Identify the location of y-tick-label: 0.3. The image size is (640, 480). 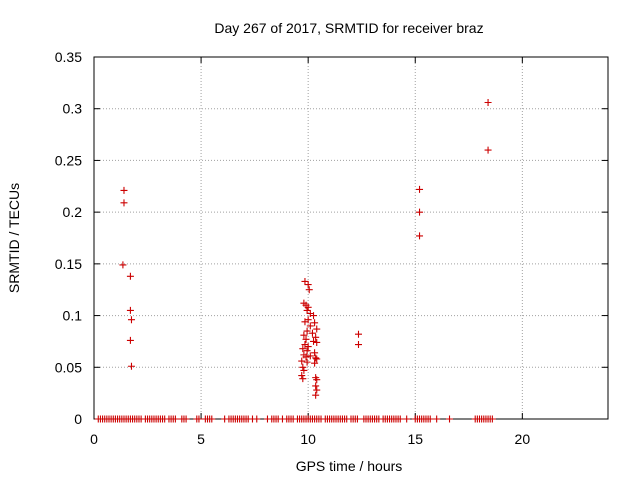
(73, 109).